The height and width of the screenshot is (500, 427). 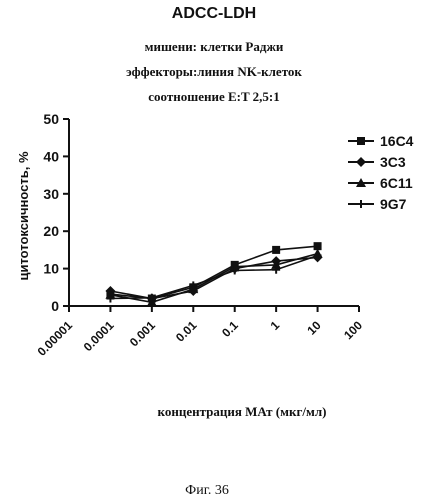 What do you see at coordinates (397, 141) in the screenshot?
I see `legend-label: 16C4` at bounding box center [397, 141].